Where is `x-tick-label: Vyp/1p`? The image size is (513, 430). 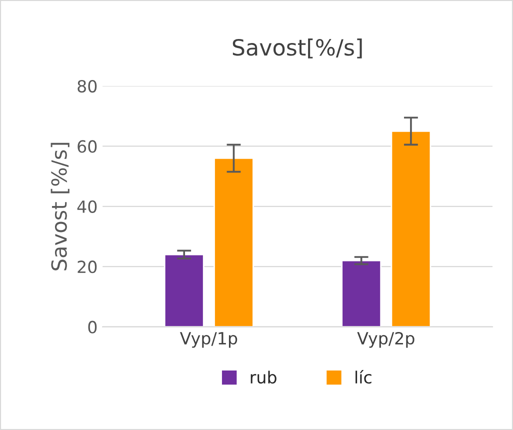 x-tick-label: Vyp/1p is located at coordinates (209, 340).